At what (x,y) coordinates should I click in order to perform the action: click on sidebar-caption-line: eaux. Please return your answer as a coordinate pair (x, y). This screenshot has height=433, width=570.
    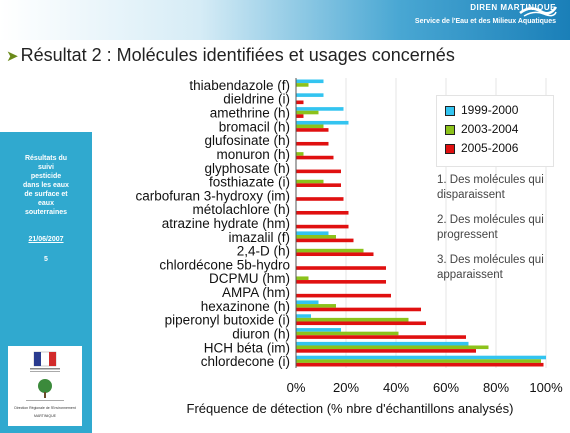
    Looking at the image, I should click on (46, 203).